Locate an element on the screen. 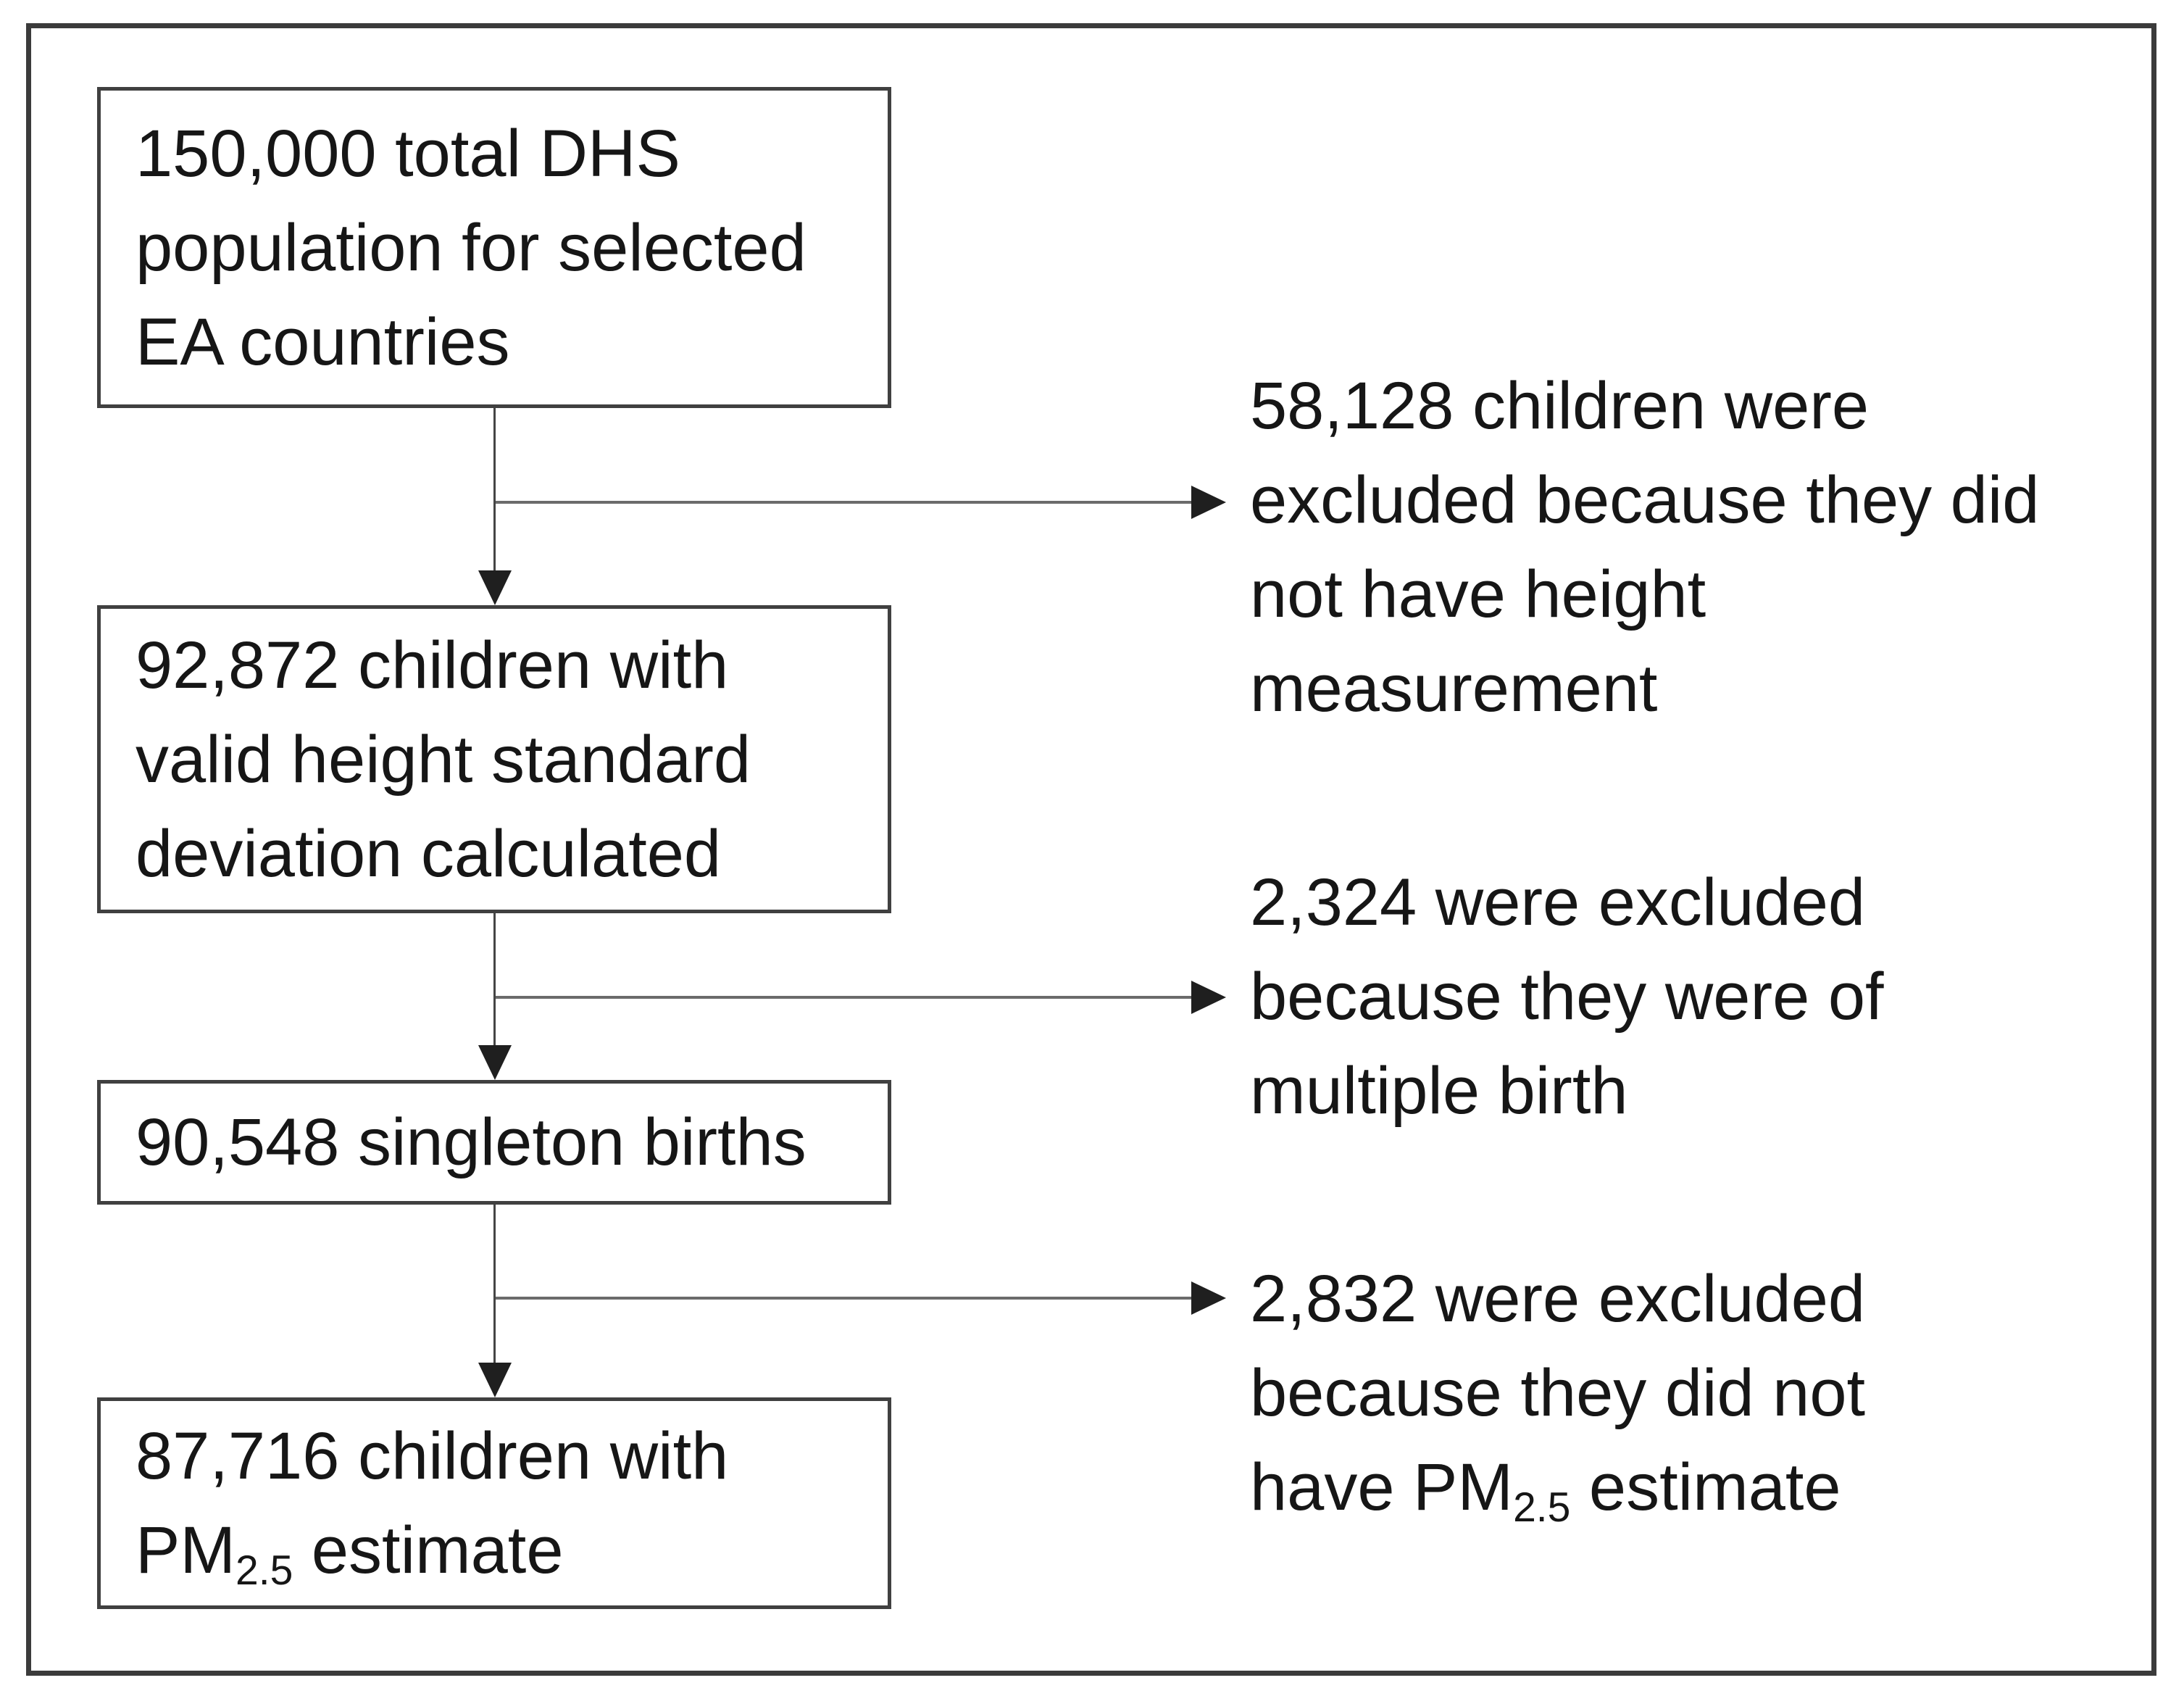 The width and height of the screenshot is (2184, 1704). box-text-line: deviation calculated is located at coordinates (429, 853).